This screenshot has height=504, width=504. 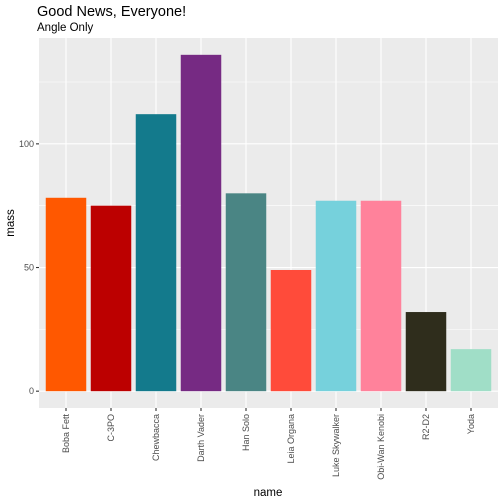 What do you see at coordinates (426, 427) in the screenshot?
I see `x-tick-label: R2-D2` at bounding box center [426, 427].